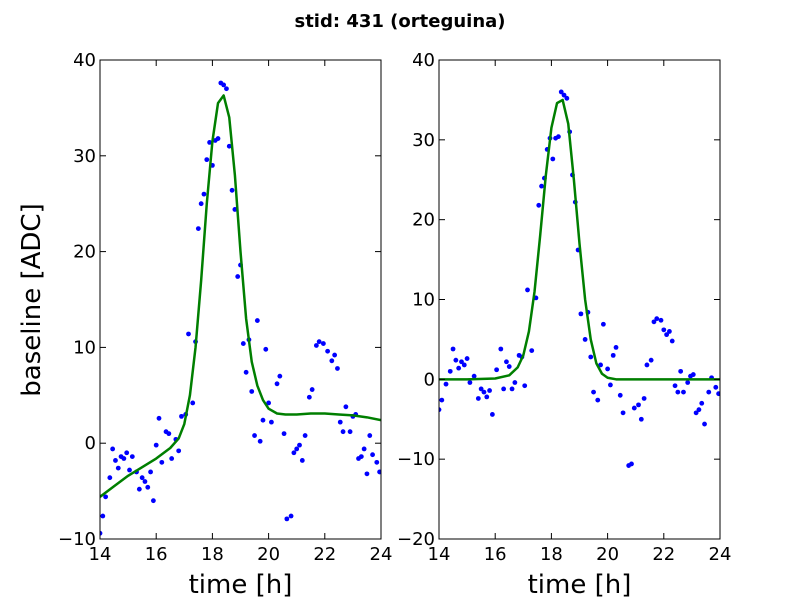 Image resolution: width=800 pixels, height=600 pixels. I want to click on y-tick-label: 40, so click(84, 60).